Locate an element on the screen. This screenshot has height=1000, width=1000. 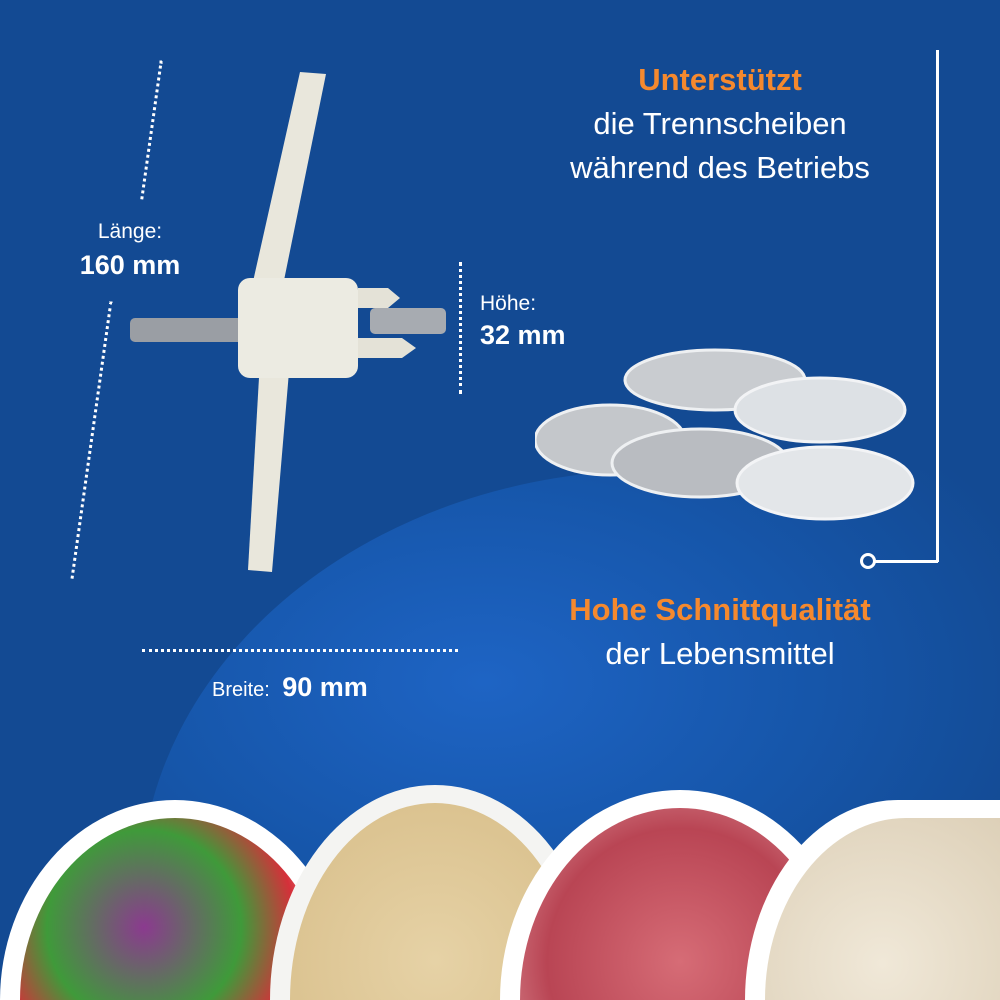
callout-line-h is located at coordinates (904, 561).